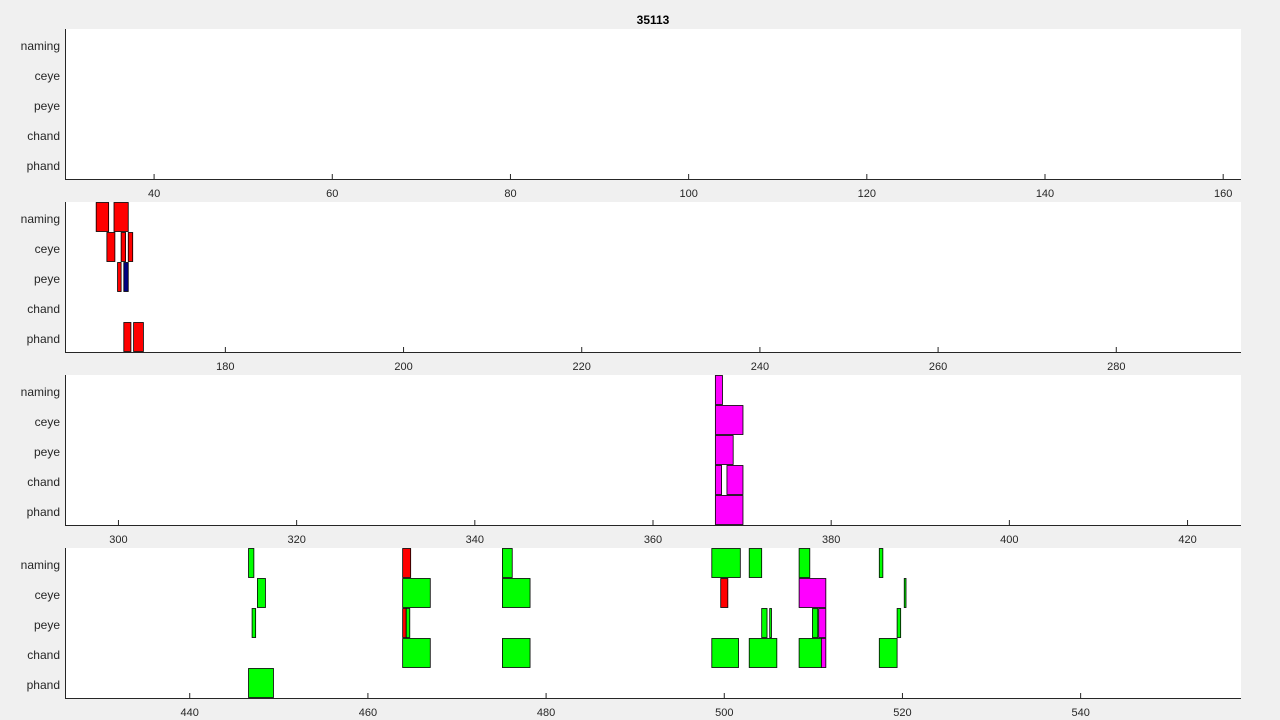  I want to click on x-tick-label: 300, so click(118, 540).